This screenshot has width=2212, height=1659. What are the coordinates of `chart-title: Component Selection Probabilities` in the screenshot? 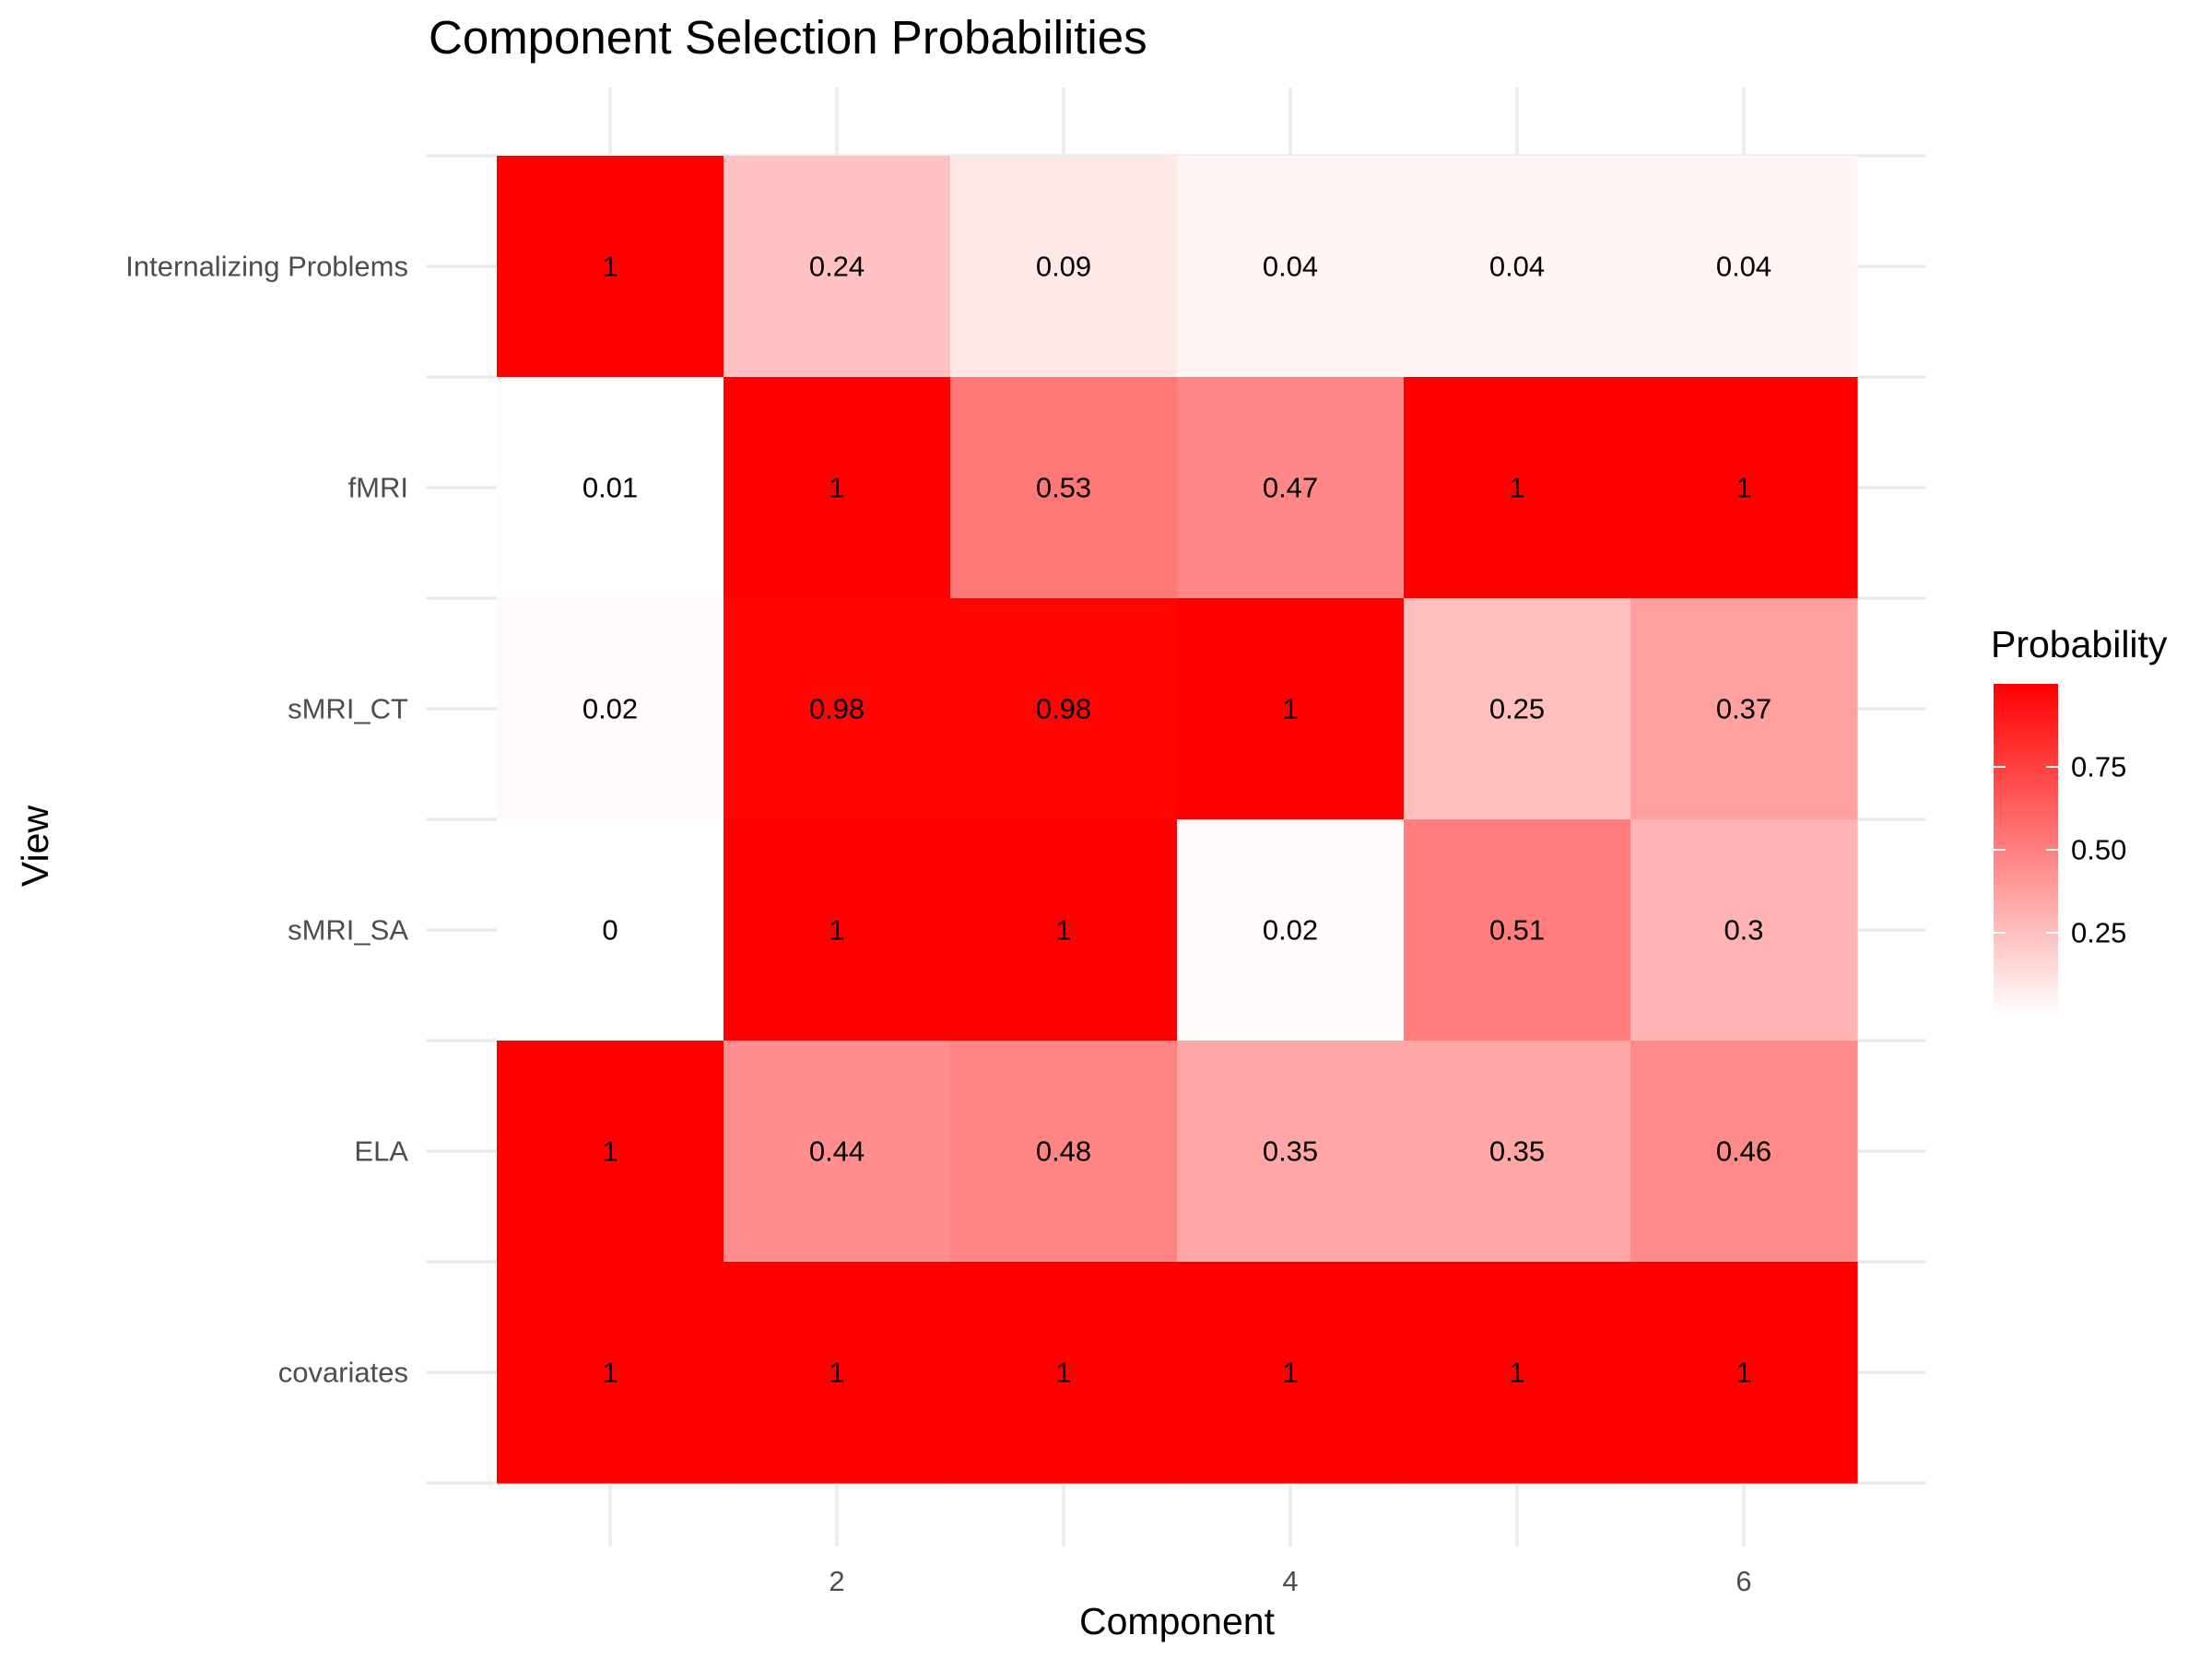 It's located at (788, 37).